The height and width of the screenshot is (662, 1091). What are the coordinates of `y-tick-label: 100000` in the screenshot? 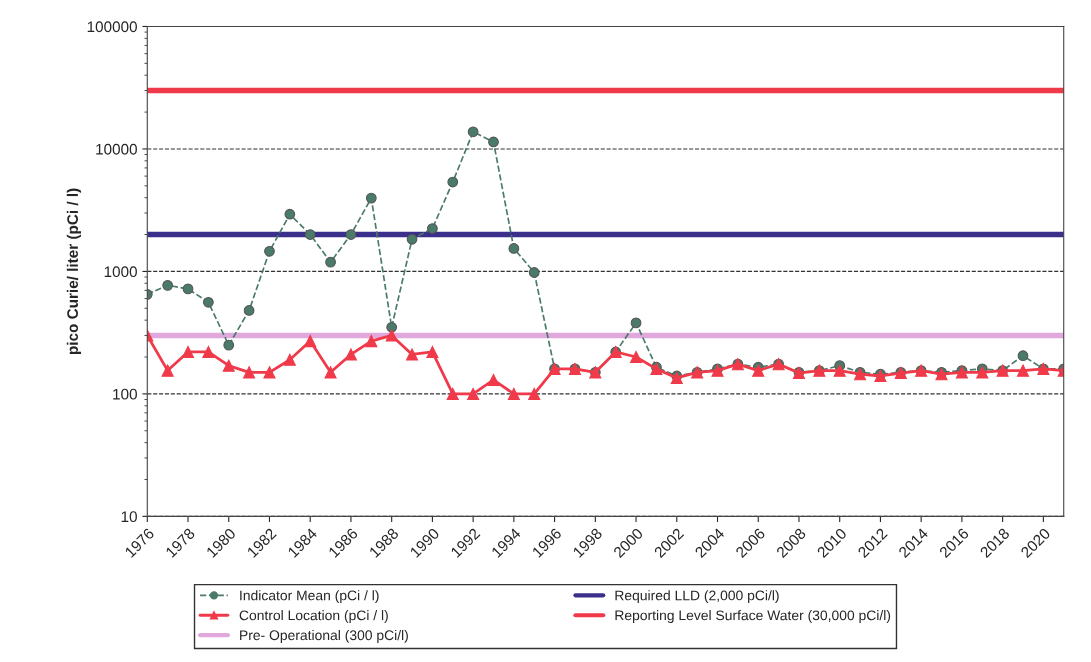 It's located at (112, 27).